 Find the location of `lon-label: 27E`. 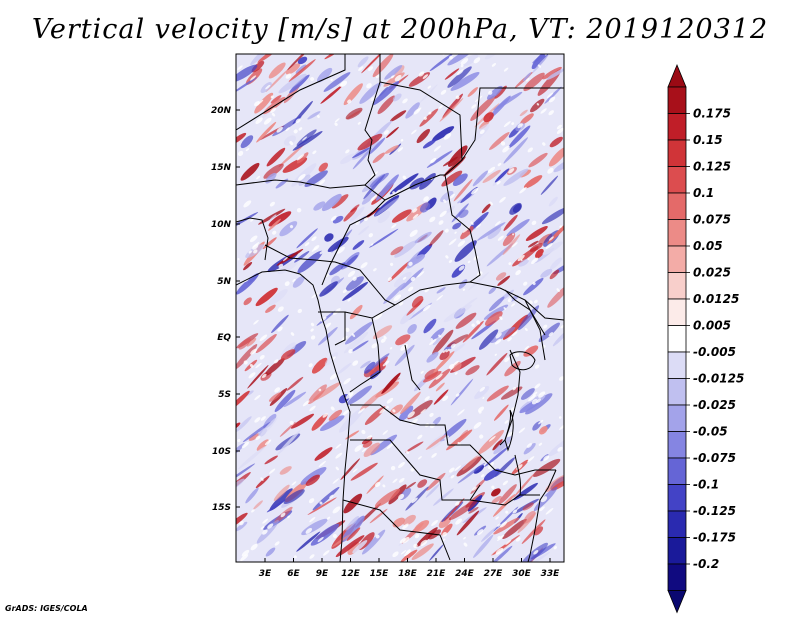

lon-label: 27E is located at coordinates (494, 574).